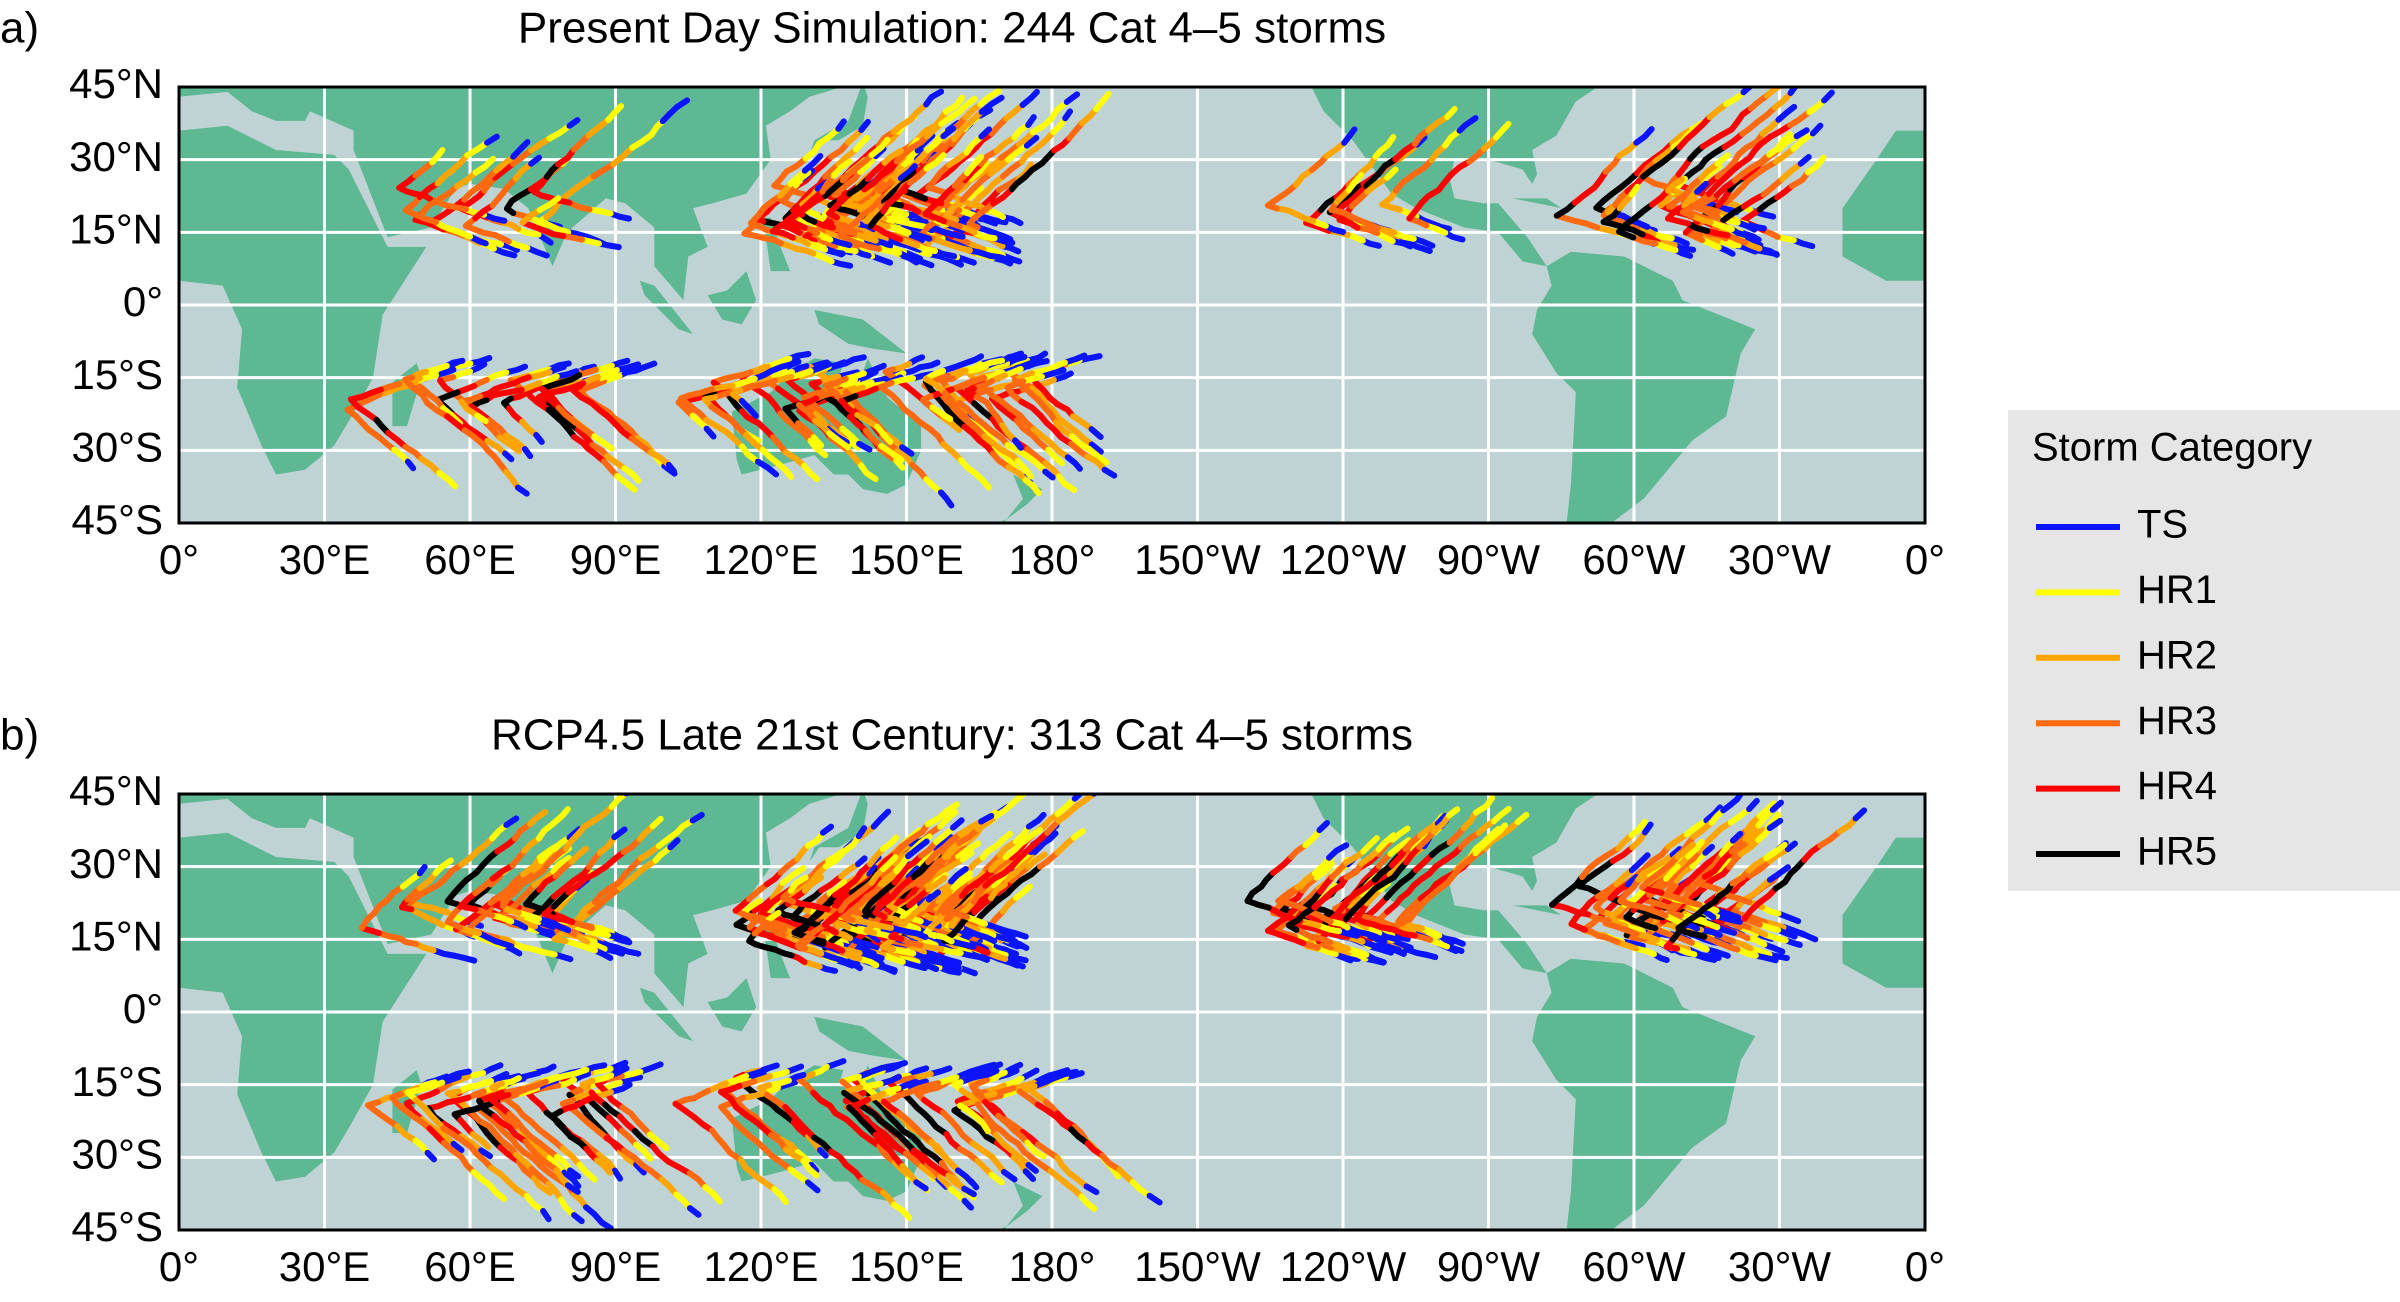  What do you see at coordinates (761, 1266) in the screenshot?
I see `lon-tick-label: 120°E` at bounding box center [761, 1266].